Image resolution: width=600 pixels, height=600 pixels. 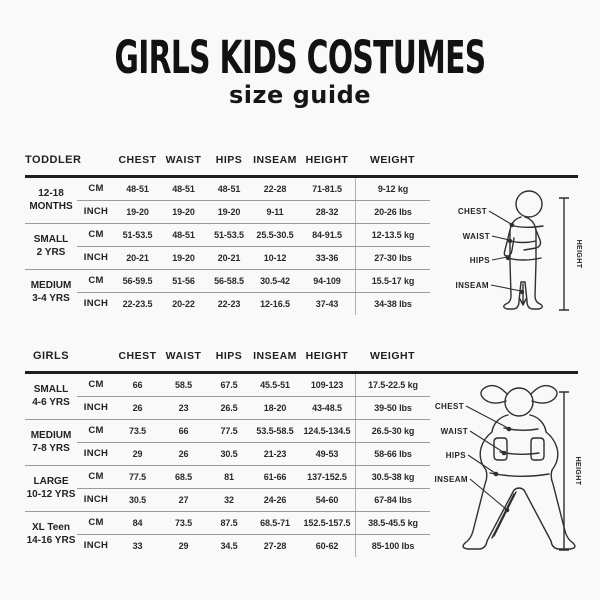 I want to click on cell-height-cm: 94-109, so click(x=327, y=281).